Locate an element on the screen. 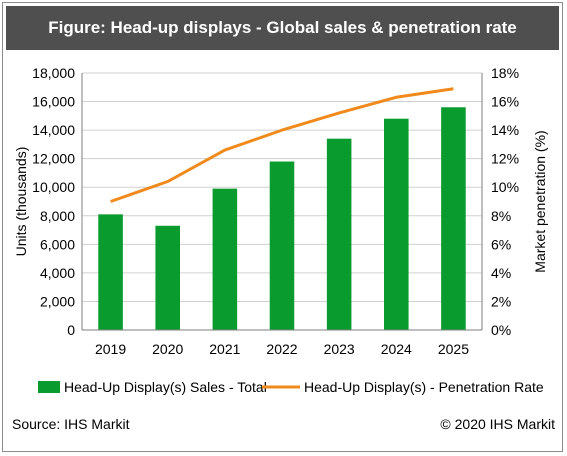  y-tick-label: 12,000 is located at coordinates (53, 159).